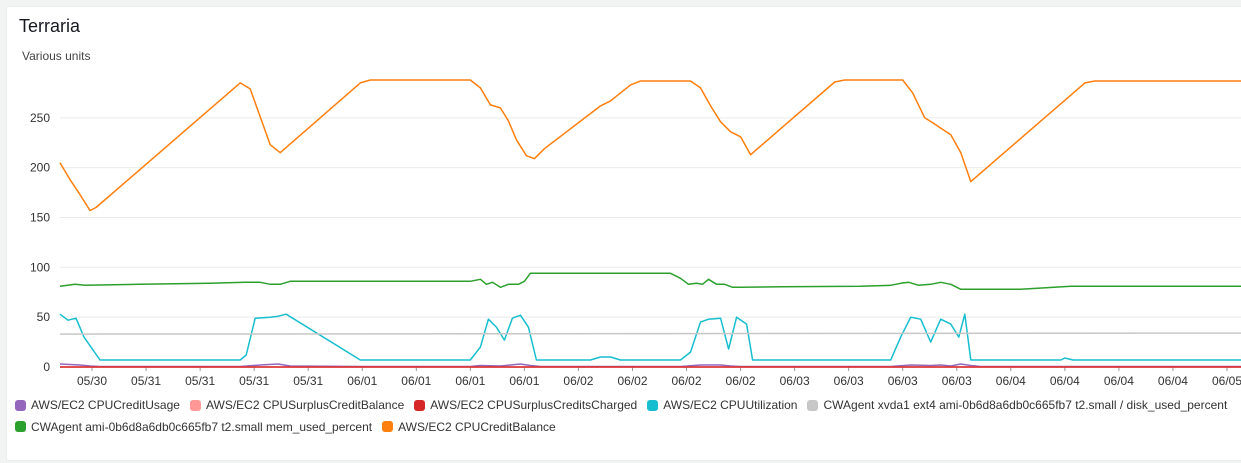 This screenshot has width=1241, height=463. What do you see at coordinates (40, 267) in the screenshot?
I see `y-tick-label: 100` at bounding box center [40, 267].